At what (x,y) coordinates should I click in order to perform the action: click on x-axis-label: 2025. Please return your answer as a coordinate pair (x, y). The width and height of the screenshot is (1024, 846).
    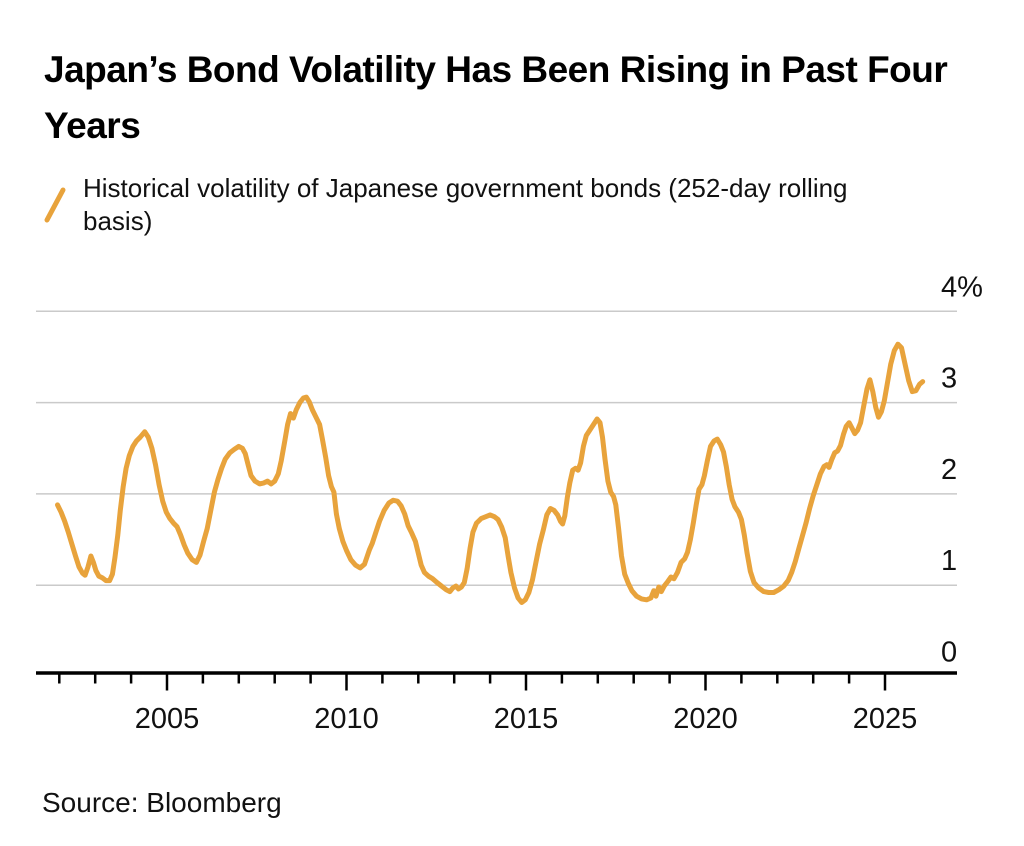
    Looking at the image, I should click on (885, 719).